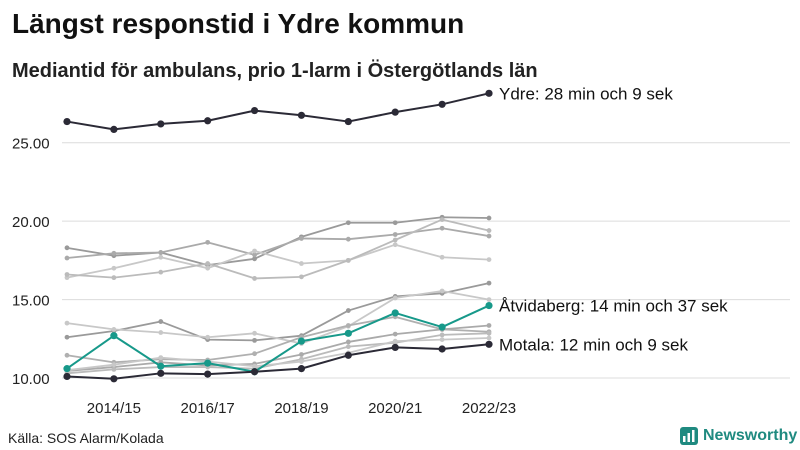 This screenshot has height=450, width=800. I want to click on series-ydre-line, so click(278, 111).